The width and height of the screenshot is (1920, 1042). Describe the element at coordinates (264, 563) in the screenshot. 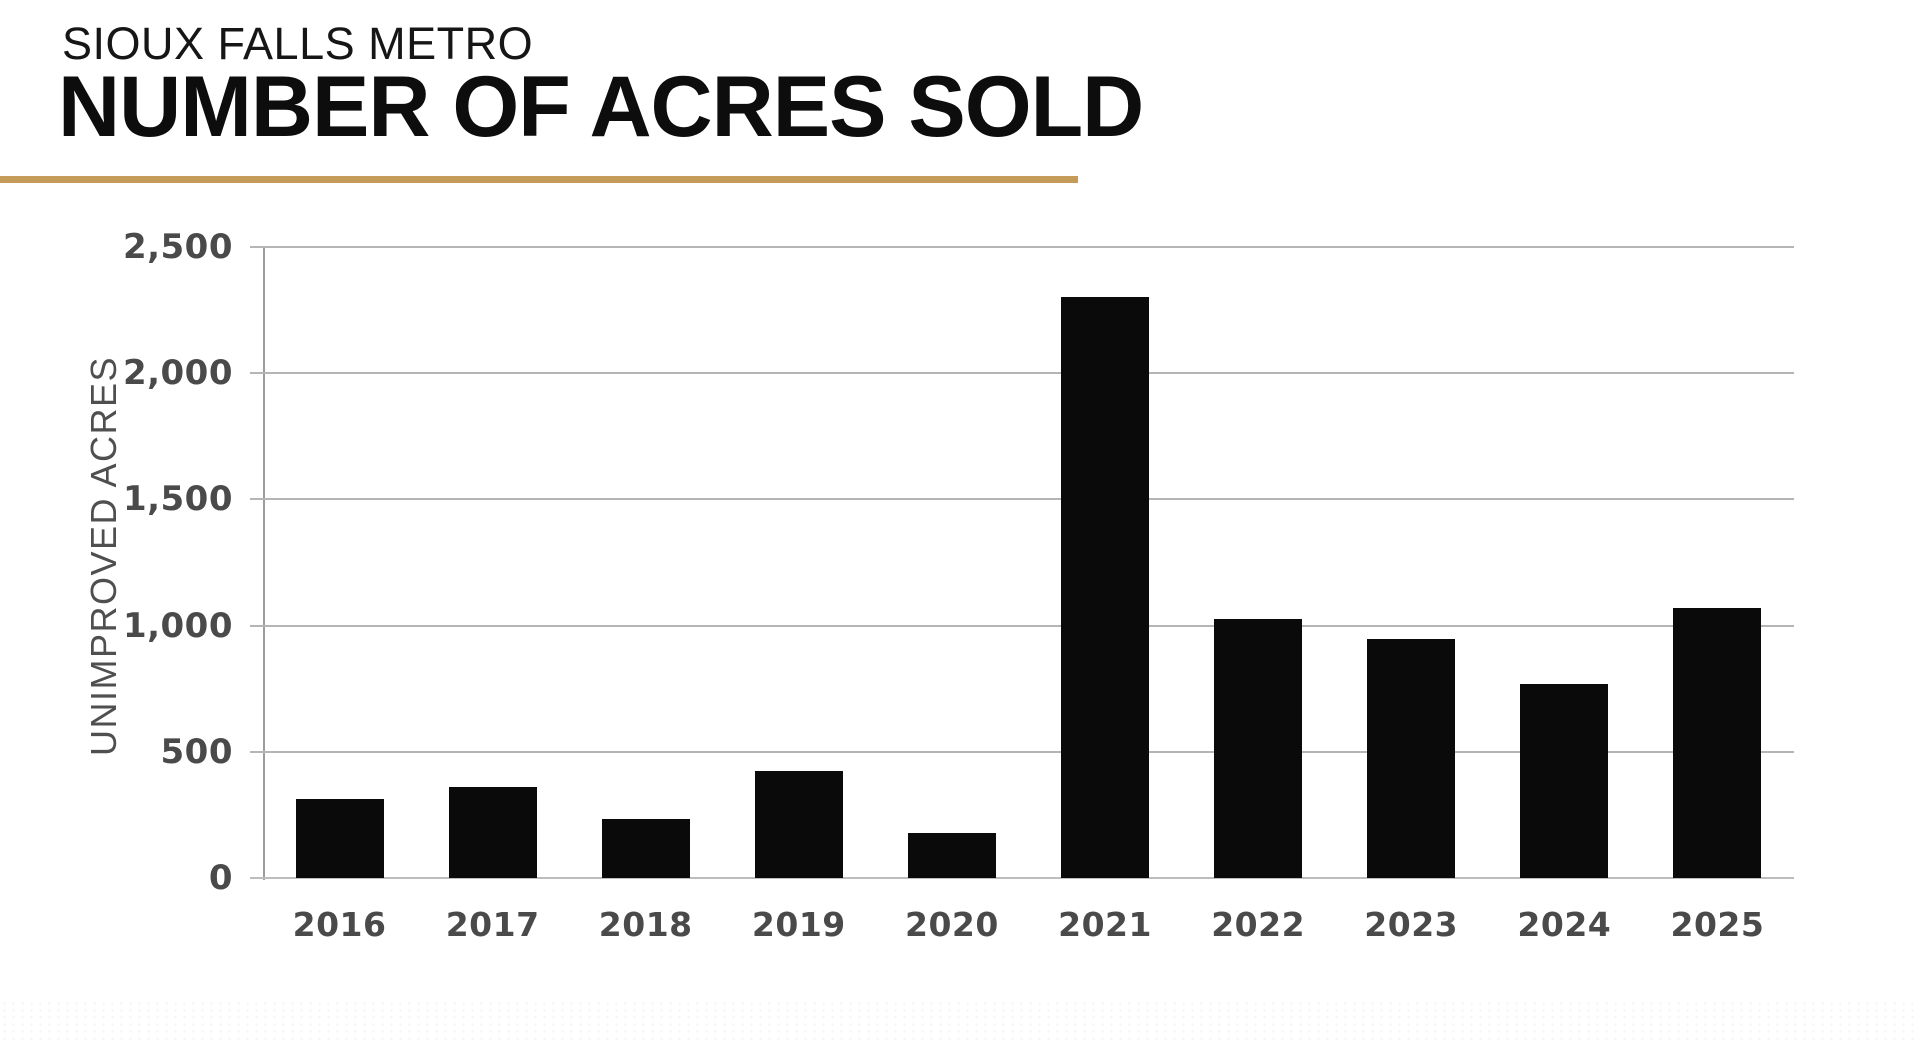

I see `y-axis-line` at that location.